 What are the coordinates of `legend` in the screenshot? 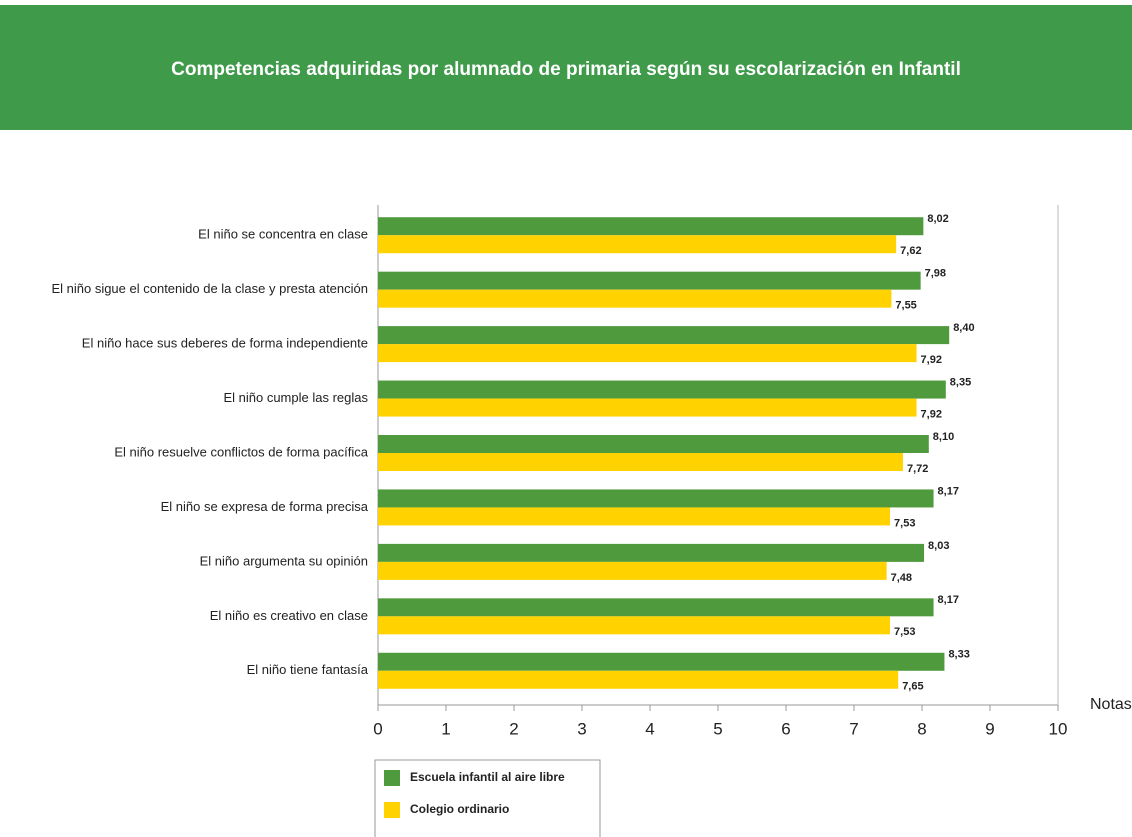 It's located at (487, 798).